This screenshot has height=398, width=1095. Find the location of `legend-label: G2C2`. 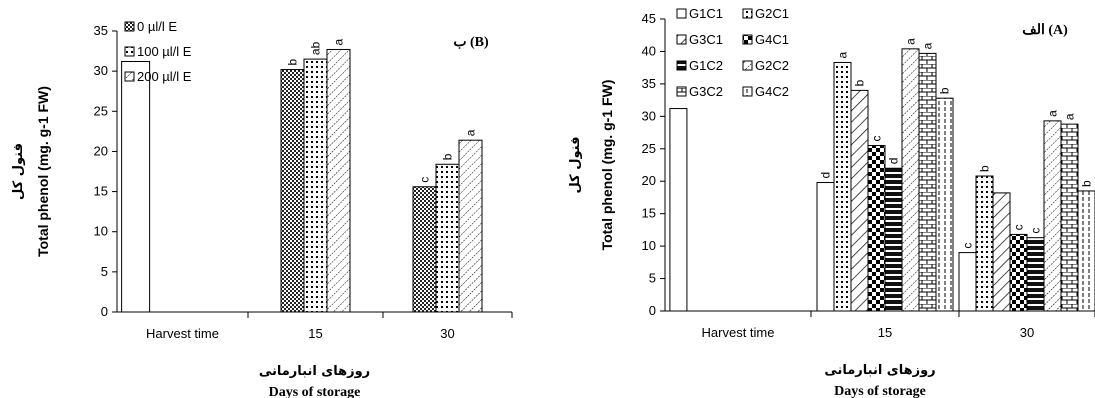

legend-label: G2C2 is located at coordinates (772, 65).